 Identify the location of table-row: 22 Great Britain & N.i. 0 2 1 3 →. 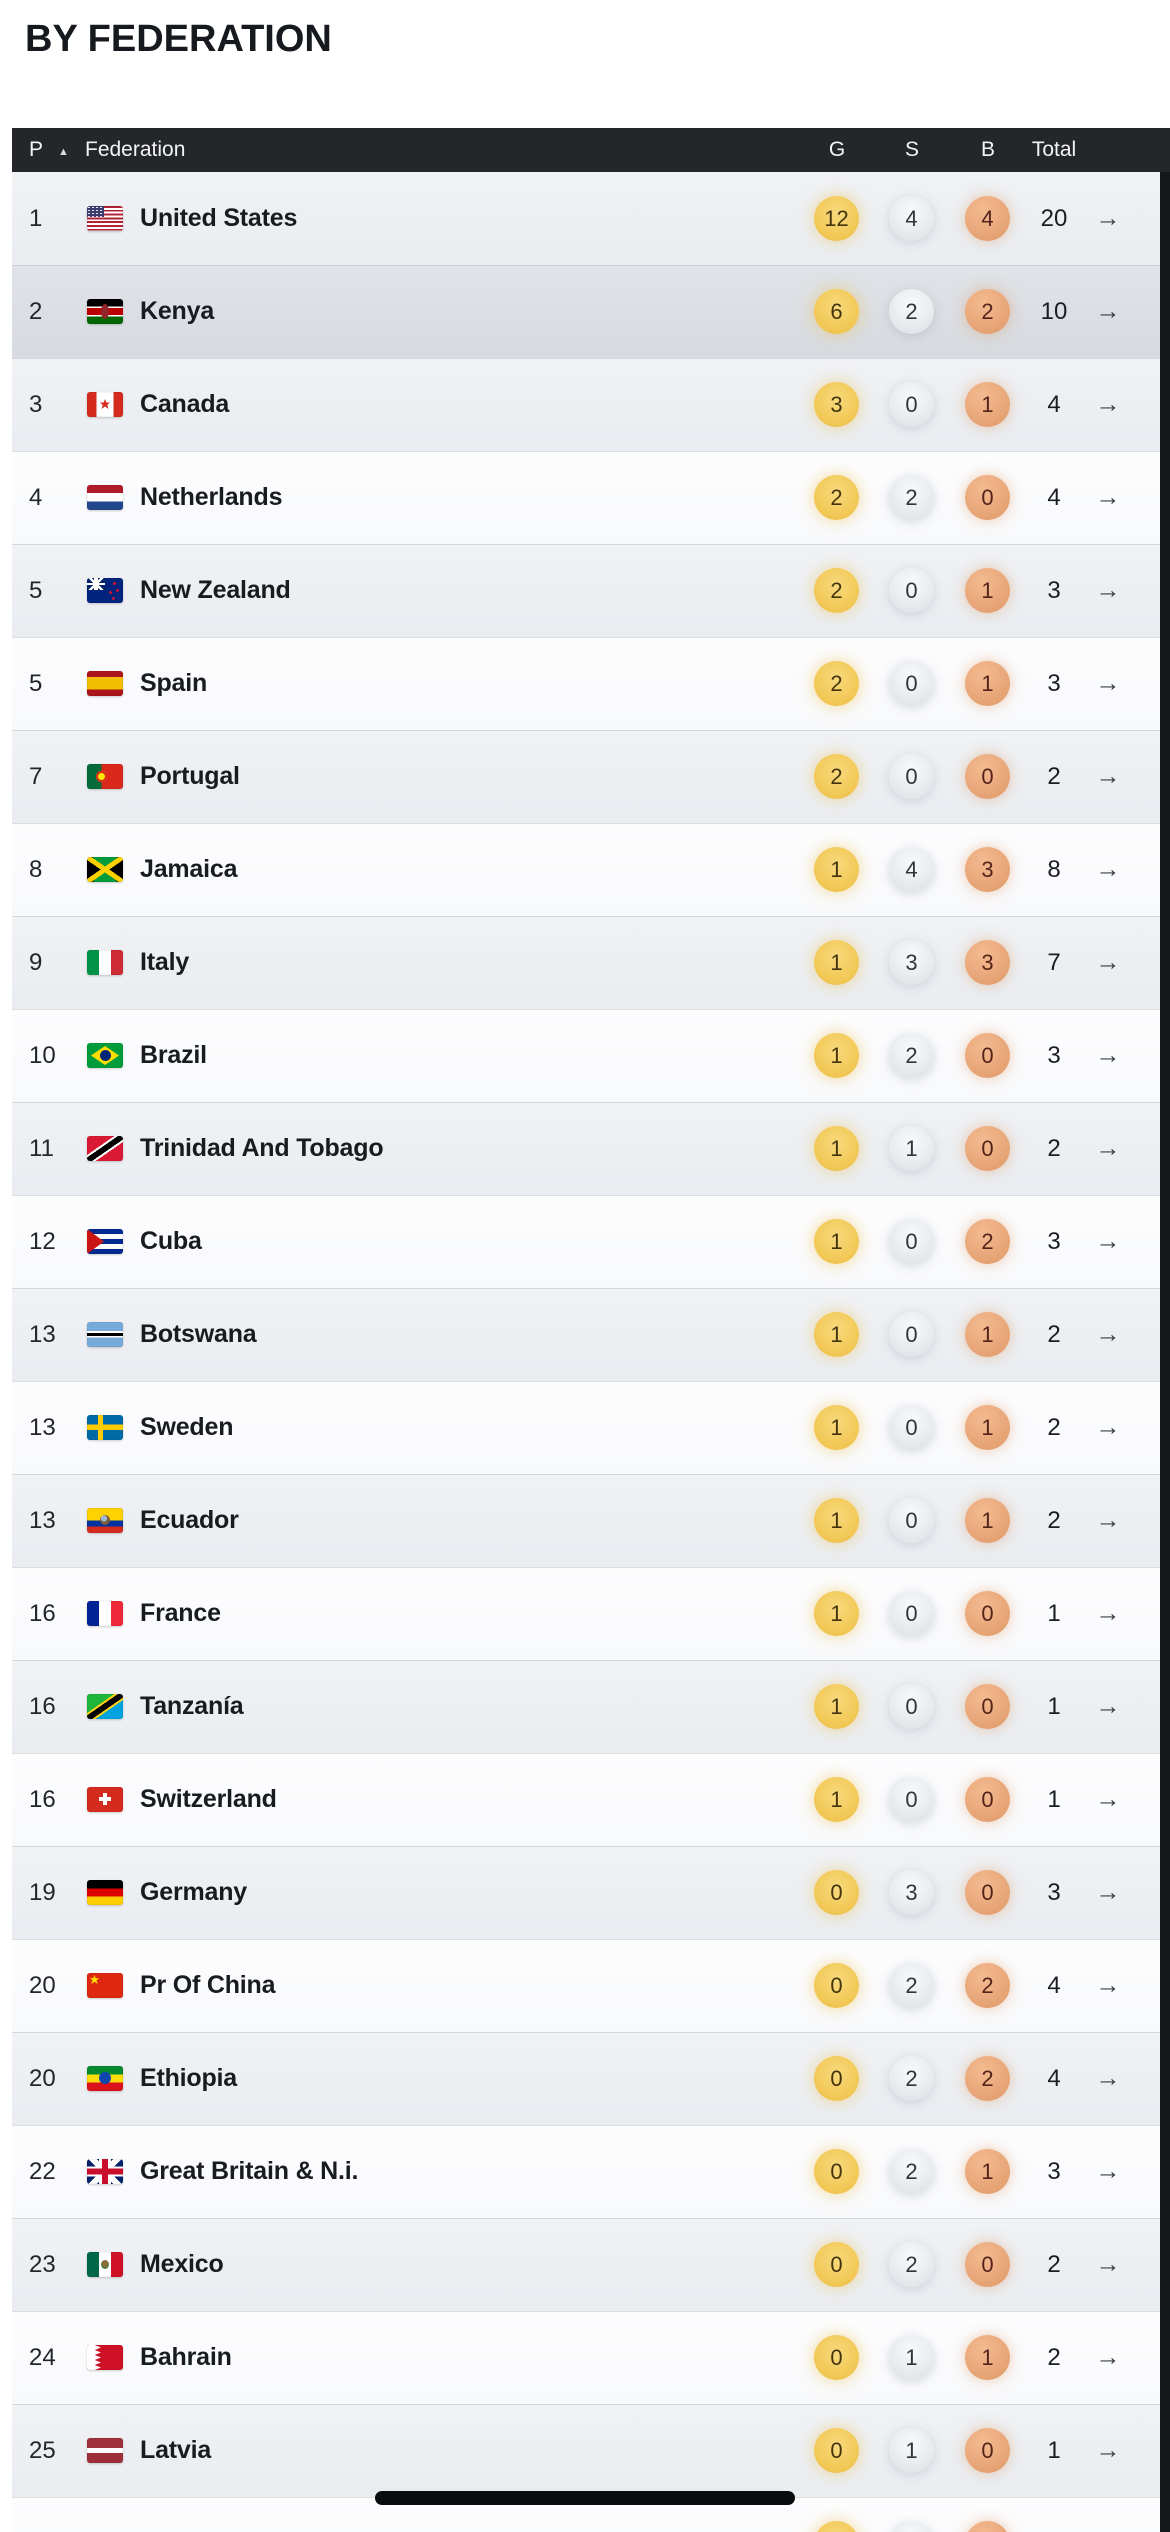
(586, 2171).